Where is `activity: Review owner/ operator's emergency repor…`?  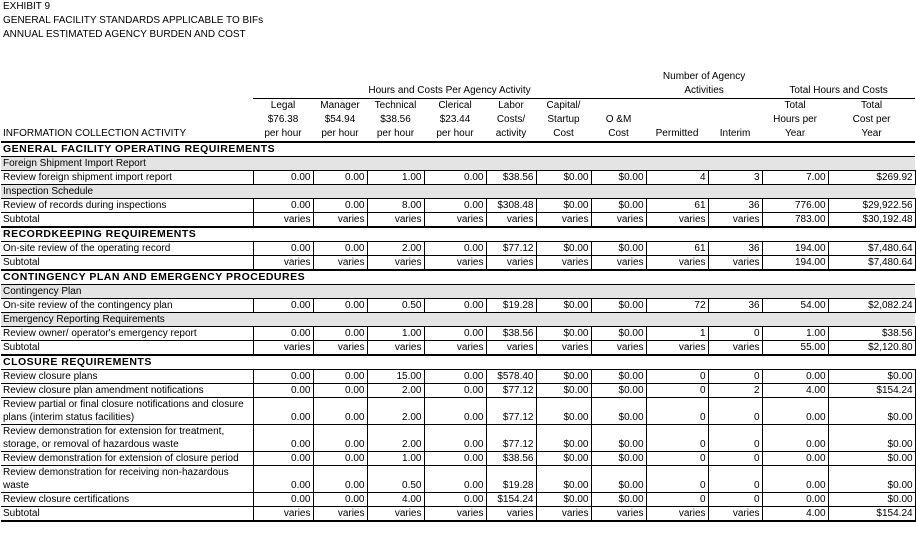 activity: Review owner/ operator's emergency repor… is located at coordinates (127, 333).